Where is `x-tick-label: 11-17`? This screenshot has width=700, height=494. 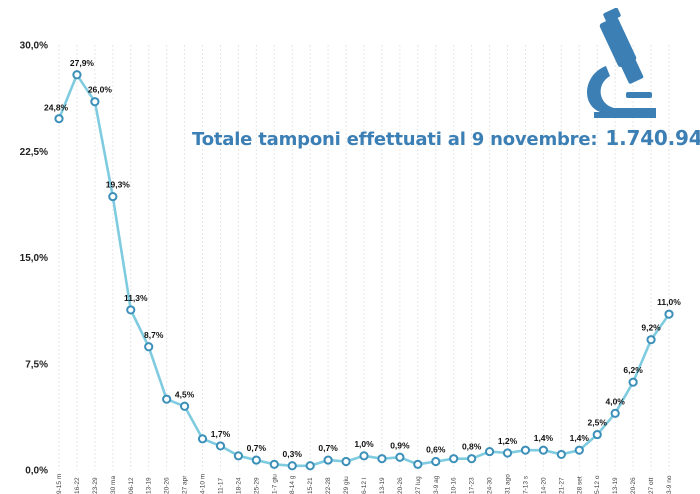 x-tick-label: 11-17 is located at coordinates (220, 485).